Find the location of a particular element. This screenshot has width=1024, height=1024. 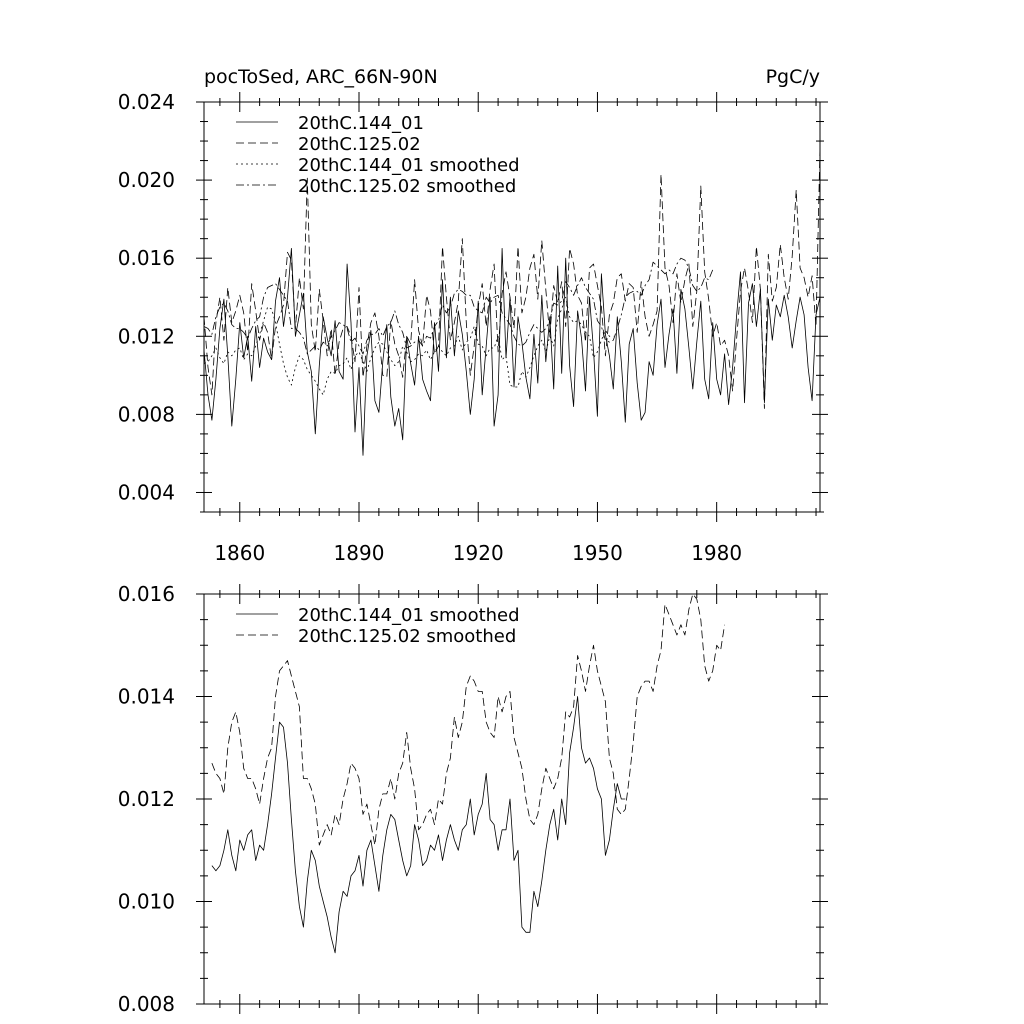

x-tick-label: 1980 is located at coordinates (716, 553).